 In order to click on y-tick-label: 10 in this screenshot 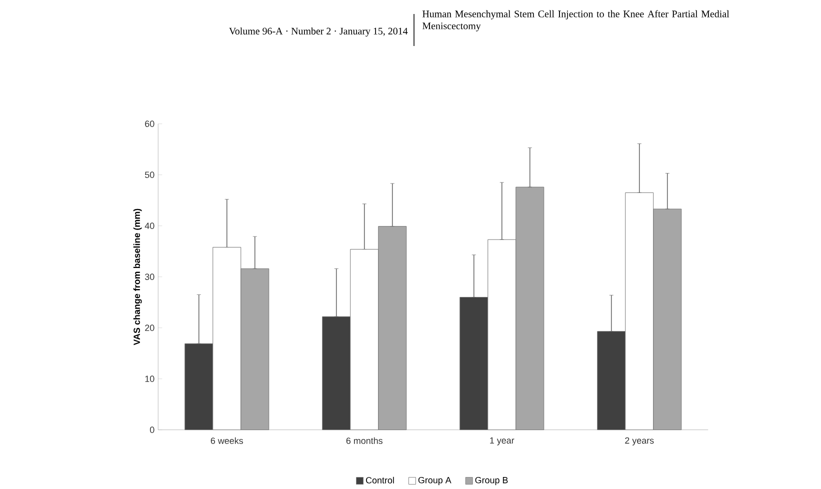, I will do `click(149, 379)`.